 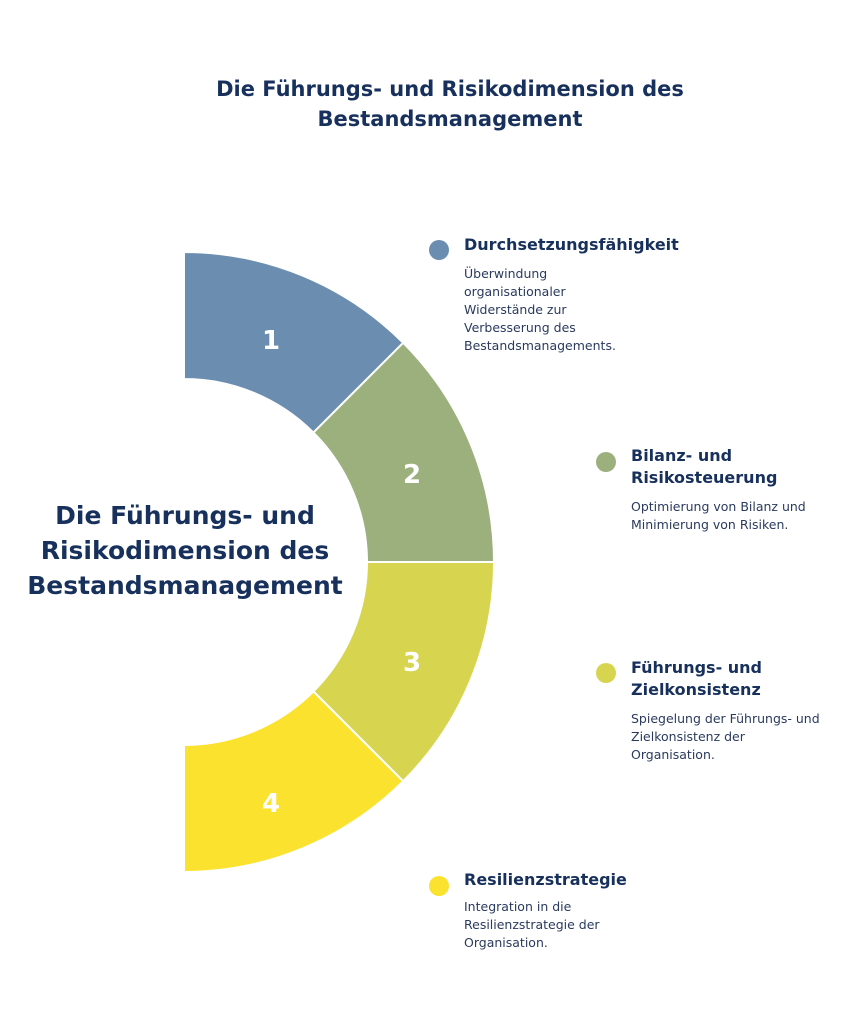 What do you see at coordinates (571, 244) in the screenshot?
I see `item-1-heading: Durchsetzungsfähigkeit` at bounding box center [571, 244].